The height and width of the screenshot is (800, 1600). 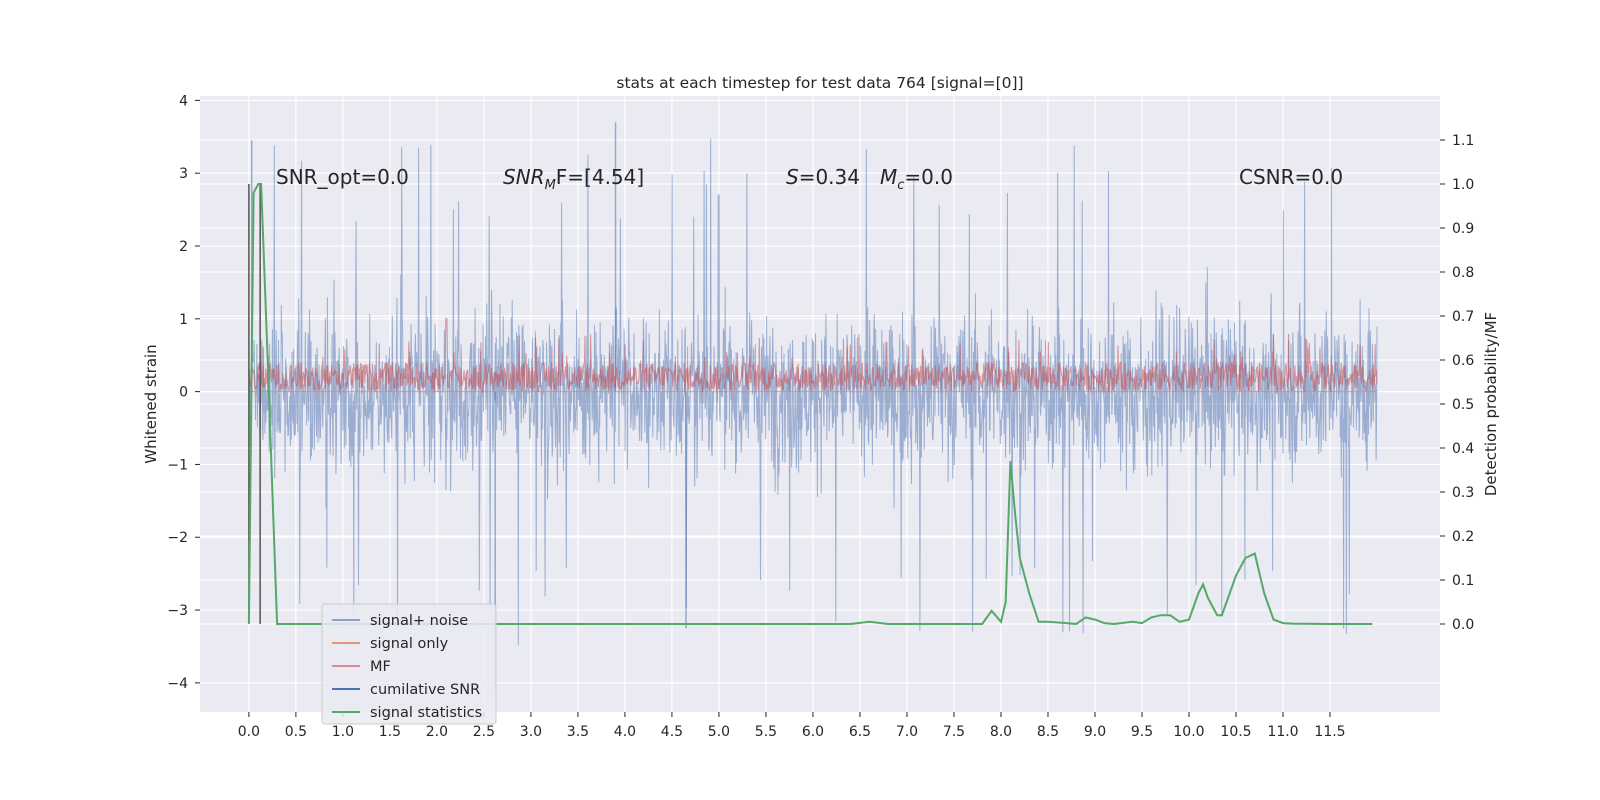 What do you see at coordinates (1001, 732) in the screenshot?
I see `x-tick-label: 8.0` at bounding box center [1001, 732].